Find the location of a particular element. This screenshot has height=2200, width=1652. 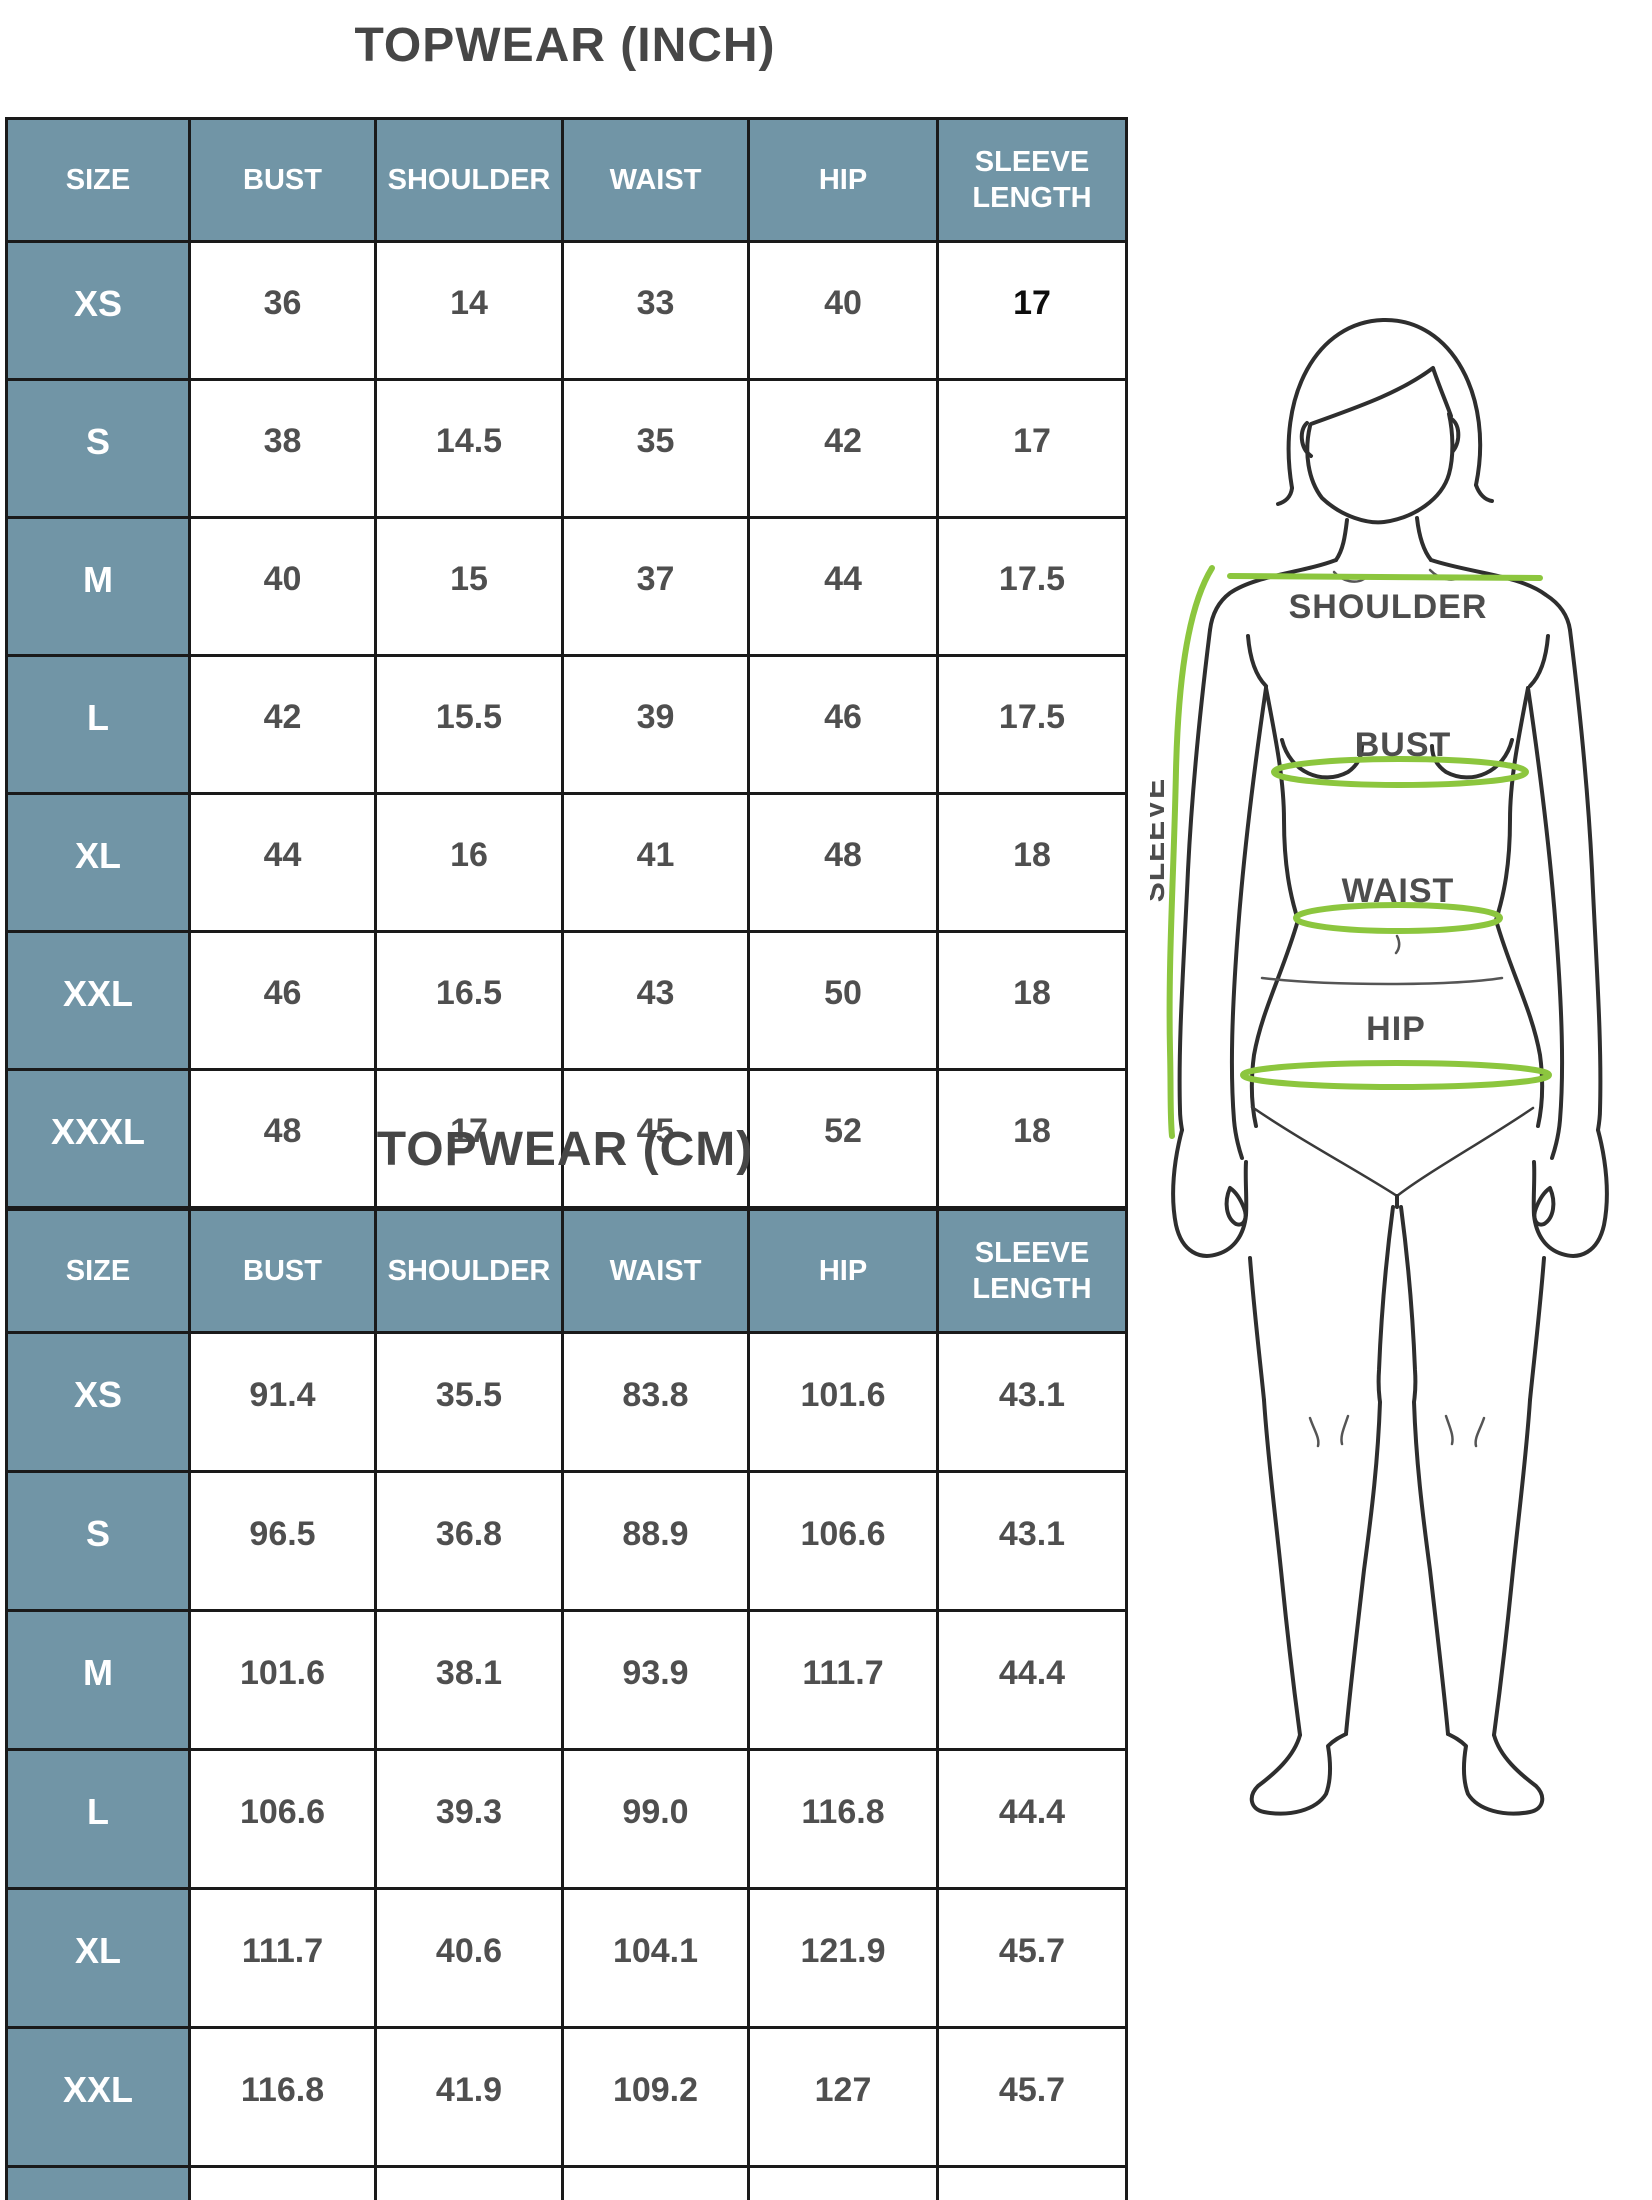

measurement-cell: 39.3 is located at coordinates (469, 1819).